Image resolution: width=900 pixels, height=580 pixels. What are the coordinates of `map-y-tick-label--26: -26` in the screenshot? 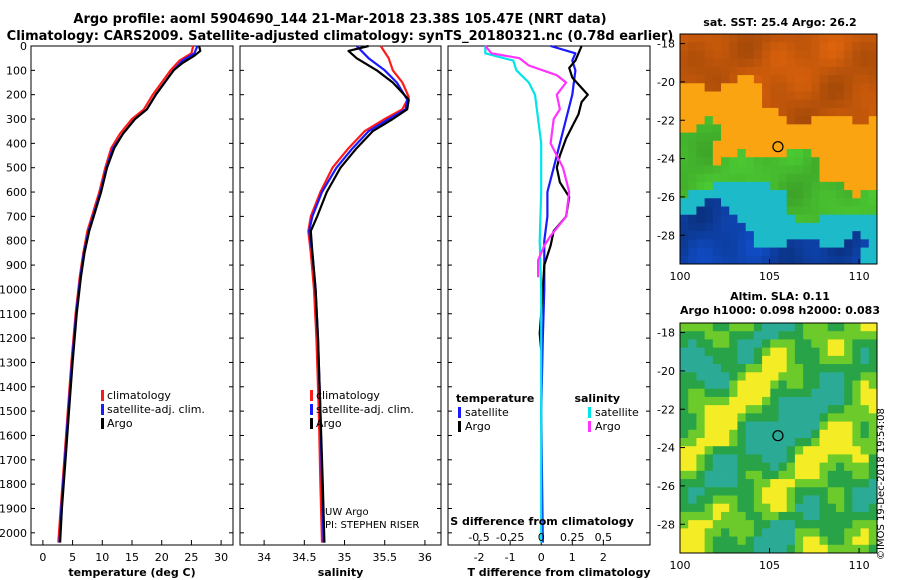 It's located at (666, 197).